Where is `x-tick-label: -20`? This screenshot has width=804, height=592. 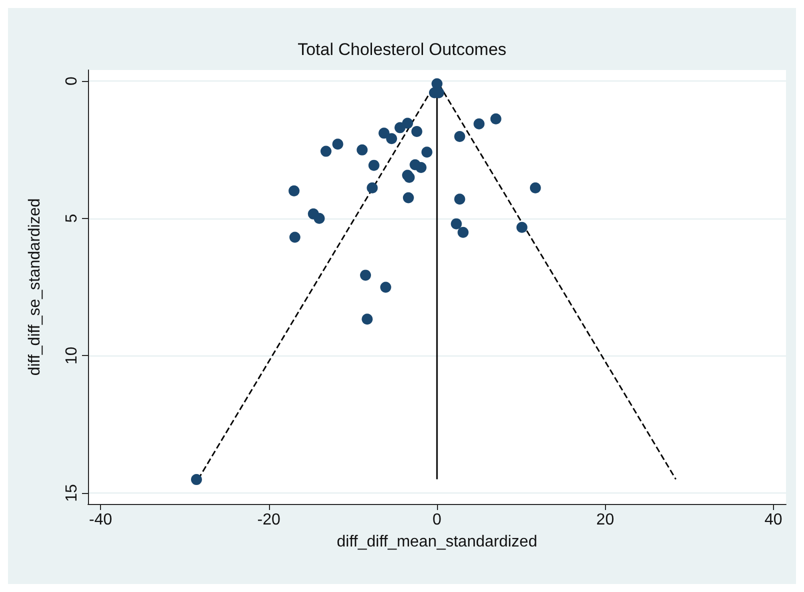
x-tick-label: -20 is located at coordinates (268, 520).